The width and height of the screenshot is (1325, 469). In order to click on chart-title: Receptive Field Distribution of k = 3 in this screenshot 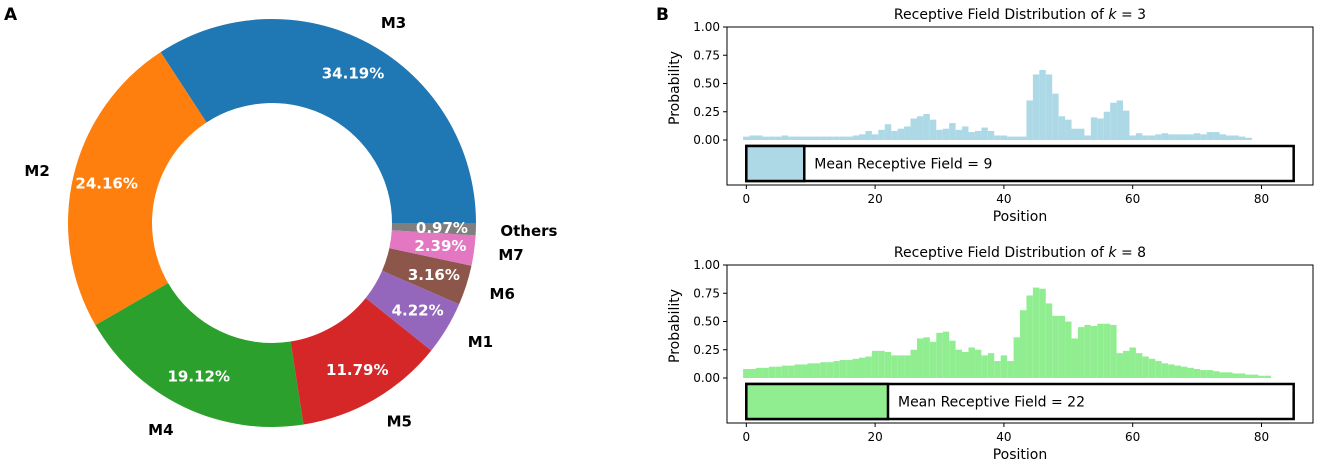, I will do `click(1020, 15)`.